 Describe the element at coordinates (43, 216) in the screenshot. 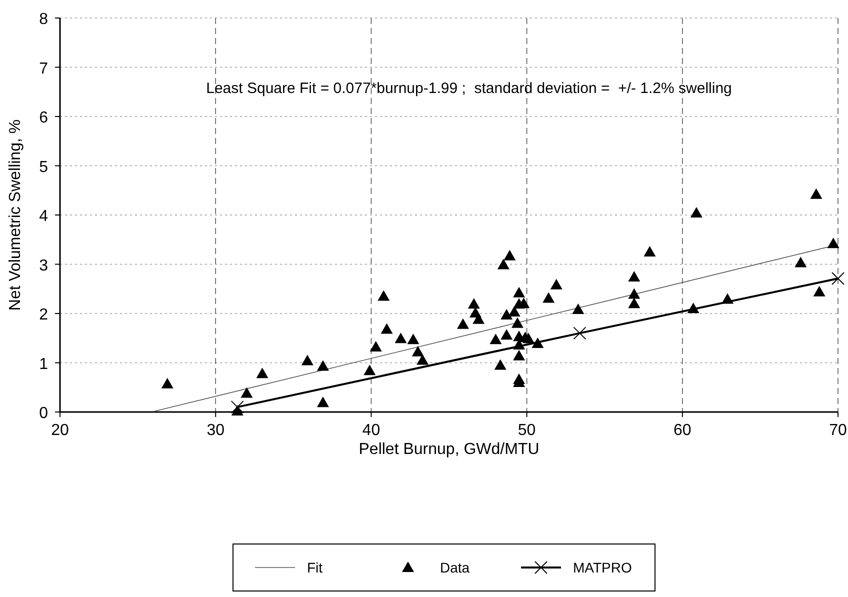

I see `y-tick-label: 4` at that location.